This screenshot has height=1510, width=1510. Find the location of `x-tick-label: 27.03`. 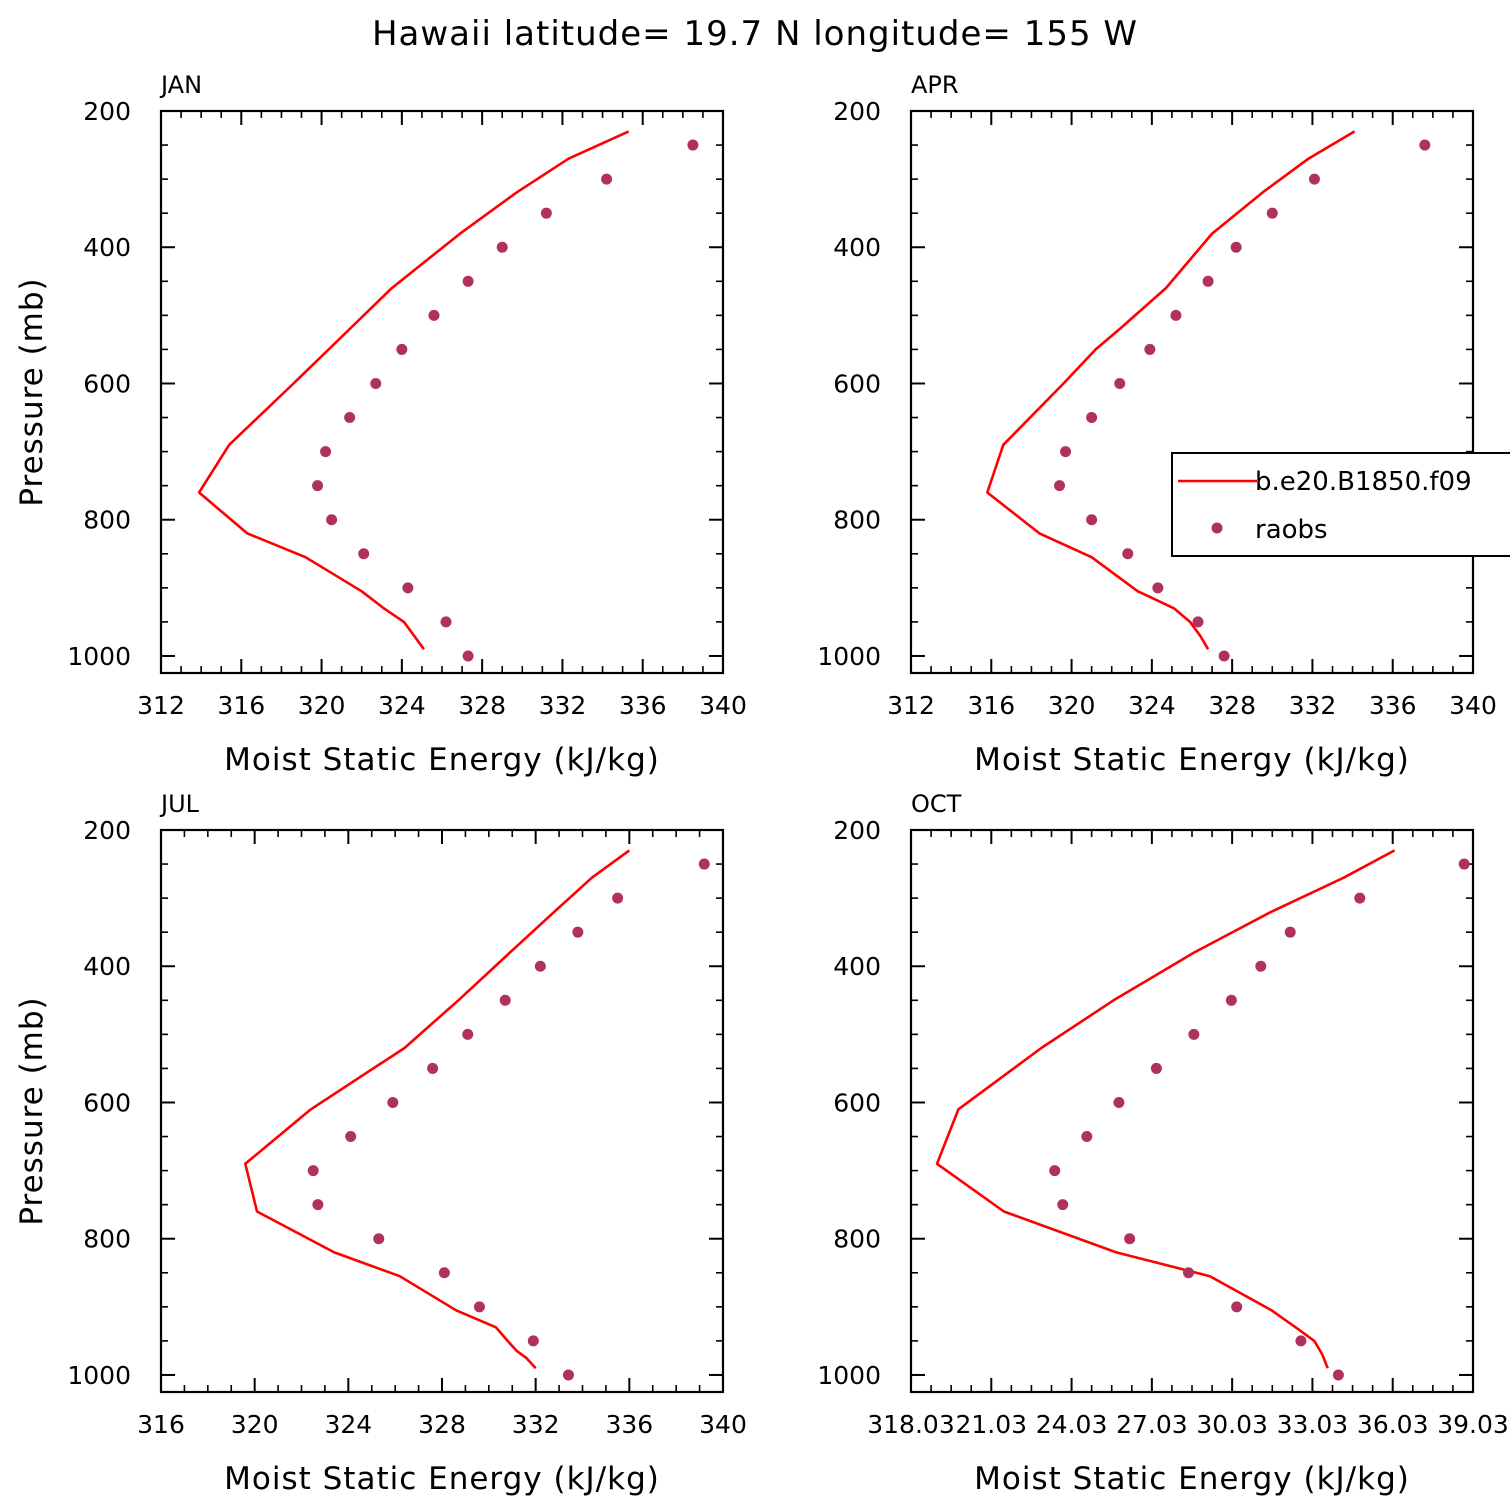

x-tick-label: 27.03 is located at coordinates (1152, 1424).